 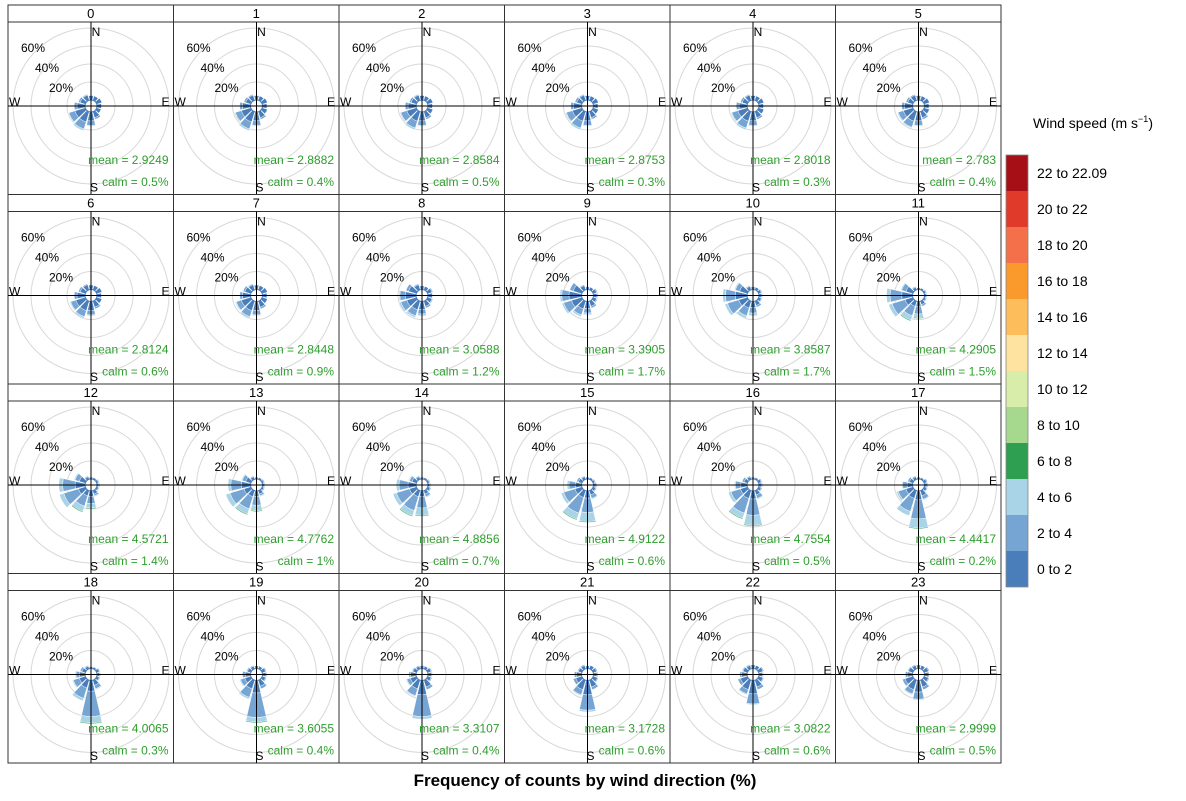 I want to click on radial-tick-label: 20%, so click(x=723, y=467).